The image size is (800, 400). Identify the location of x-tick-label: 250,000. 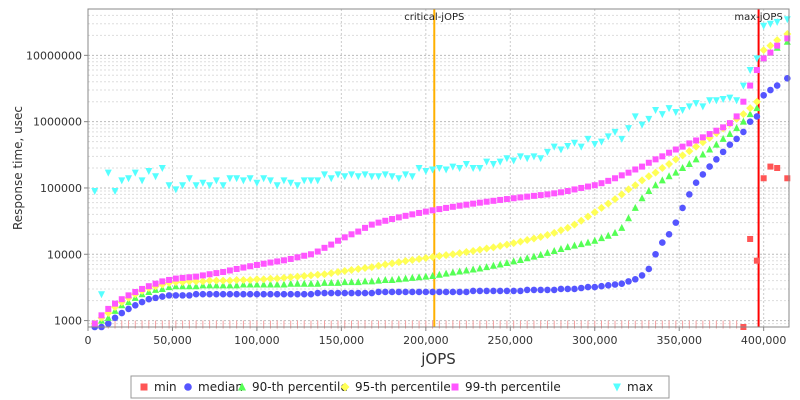
(511, 340).